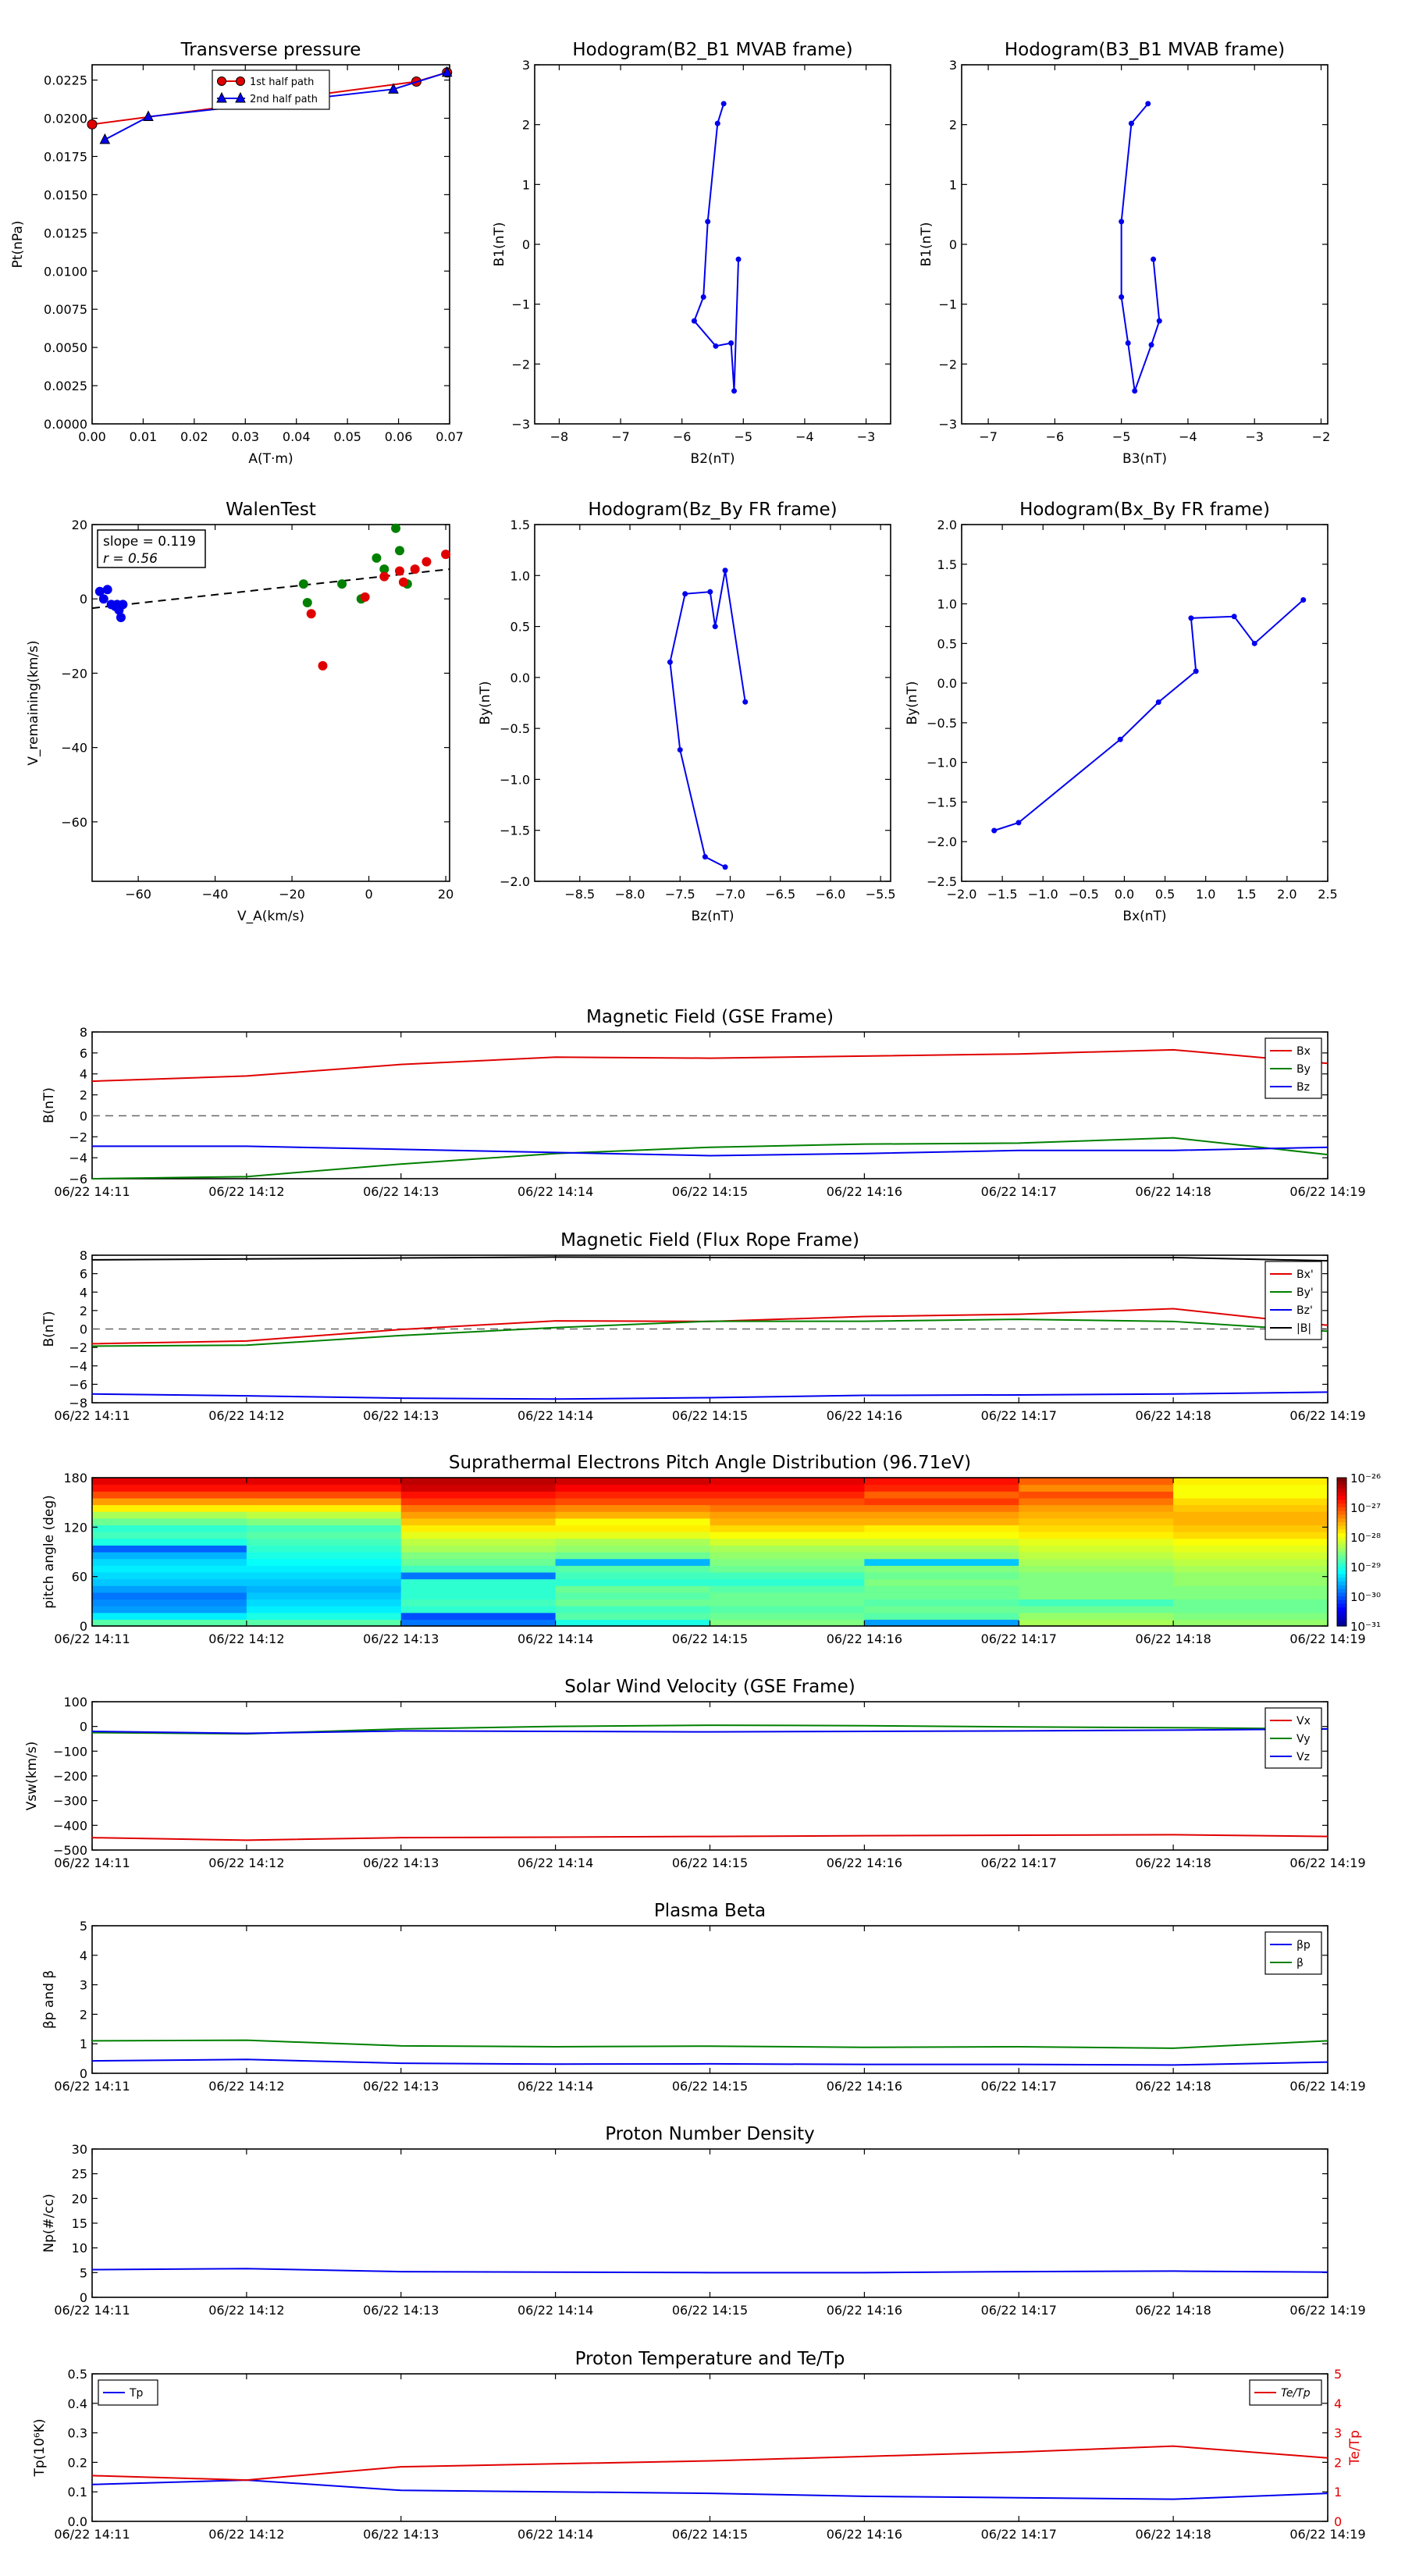  What do you see at coordinates (1365, 1627) in the screenshot?
I see `colorbar-tick-label: 10⁻³¹` at bounding box center [1365, 1627].